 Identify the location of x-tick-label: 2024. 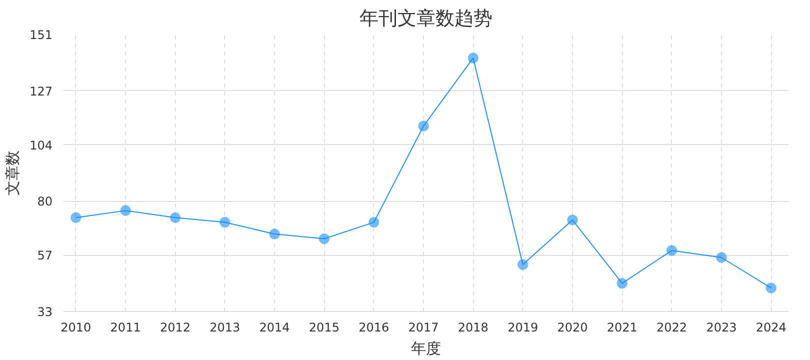
(771, 327).